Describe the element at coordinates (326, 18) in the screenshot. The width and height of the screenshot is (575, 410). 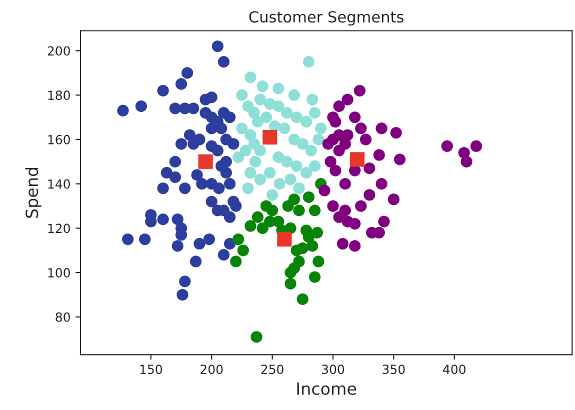
I see `chart-title: Customer Segments` at that location.